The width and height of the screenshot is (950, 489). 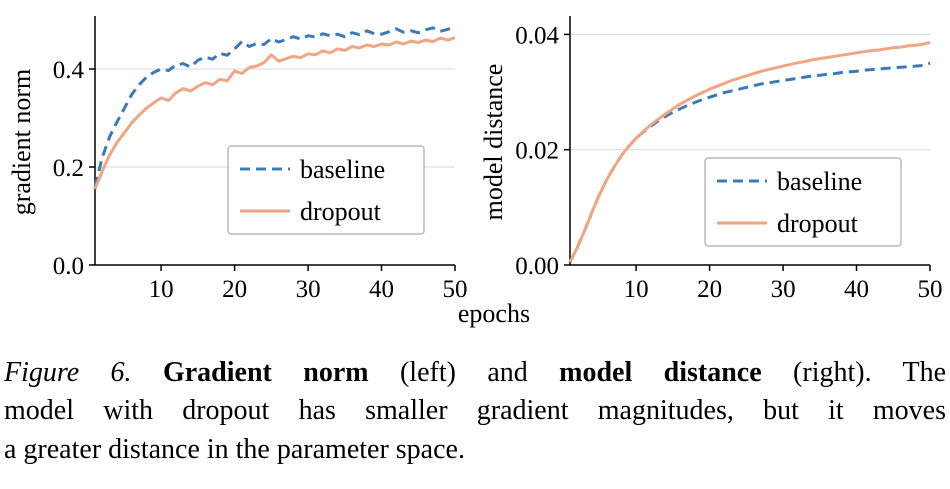 I want to click on caption-text-normal, so click(x=147, y=372).